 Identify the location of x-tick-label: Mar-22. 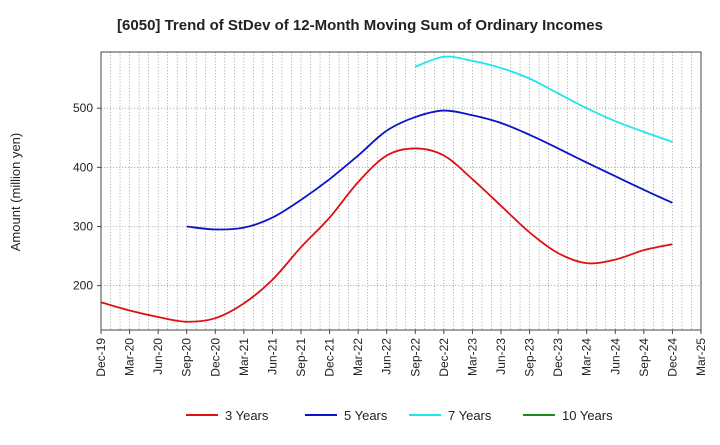
(358, 357).